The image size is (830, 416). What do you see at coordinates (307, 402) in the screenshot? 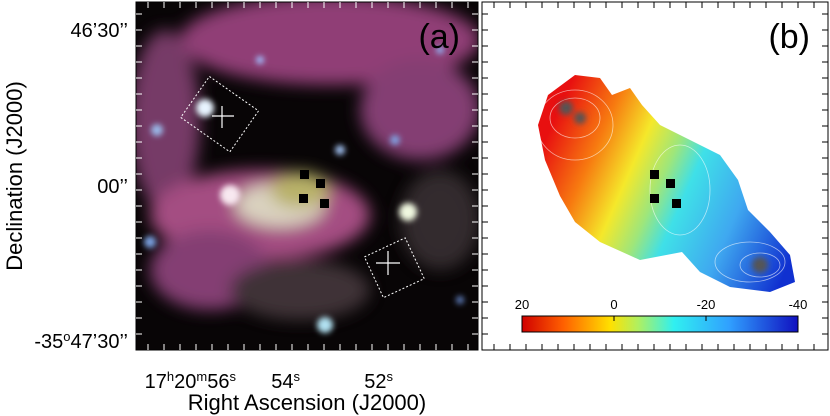
I see `x-axis-title: Right Ascension (J2000)` at bounding box center [307, 402].